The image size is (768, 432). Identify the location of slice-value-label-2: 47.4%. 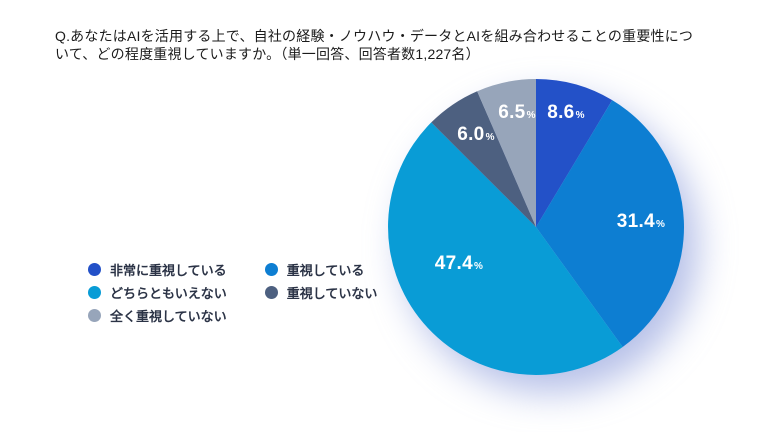
(459, 264).